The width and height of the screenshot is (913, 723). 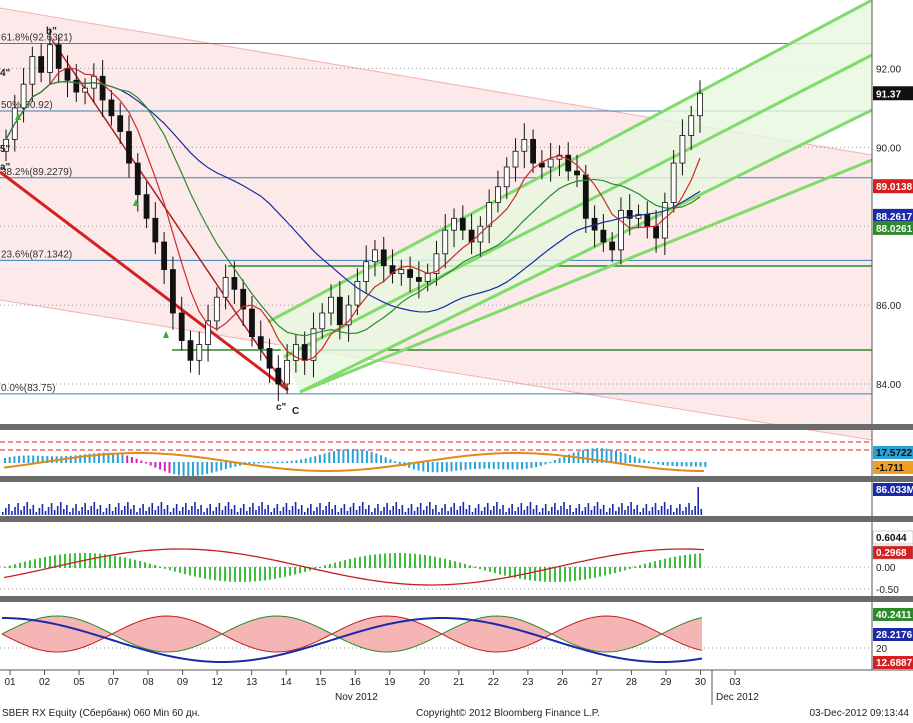 What do you see at coordinates (457, 499) in the screenshot?
I see `volume-panel: 86.033M` at bounding box center [457, 499].